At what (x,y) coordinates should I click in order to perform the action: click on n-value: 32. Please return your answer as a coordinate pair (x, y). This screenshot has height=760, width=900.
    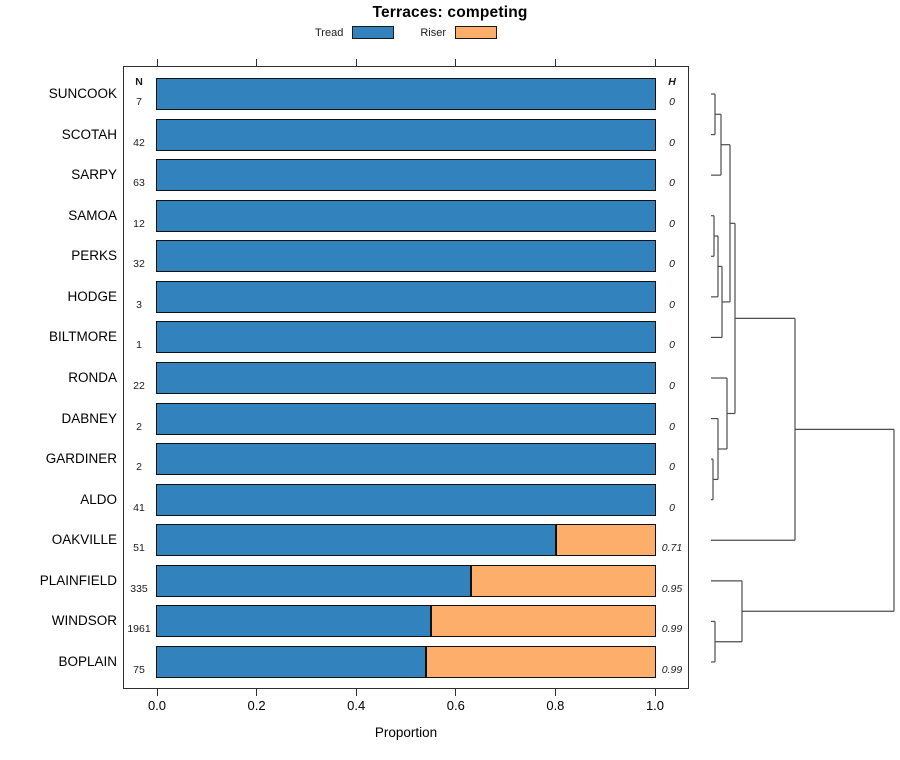
    Looking at the image, I should click on (139, 264).